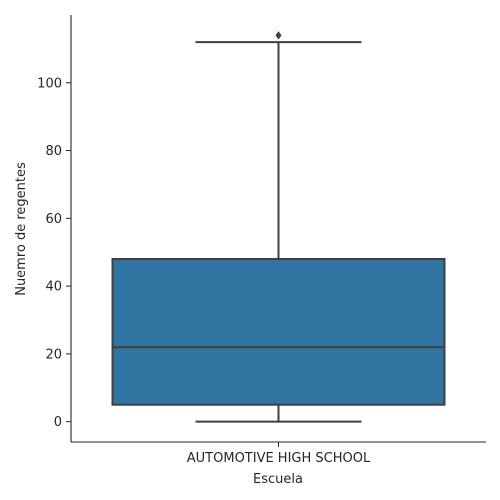  What do you see at coordinates (53, 354) in the screenshot?
I see `y-tick-label: 20` at bounding box center [53, 354].